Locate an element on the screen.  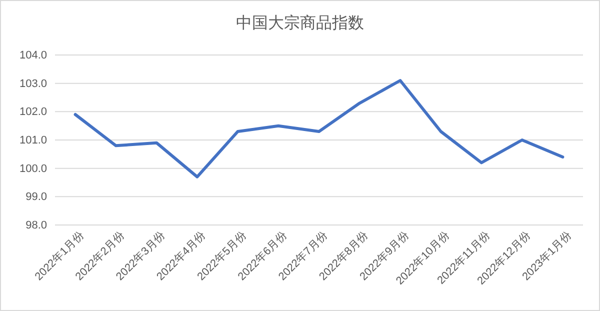
y-tick-label: 104.0 is located at coordinates (33, 56).